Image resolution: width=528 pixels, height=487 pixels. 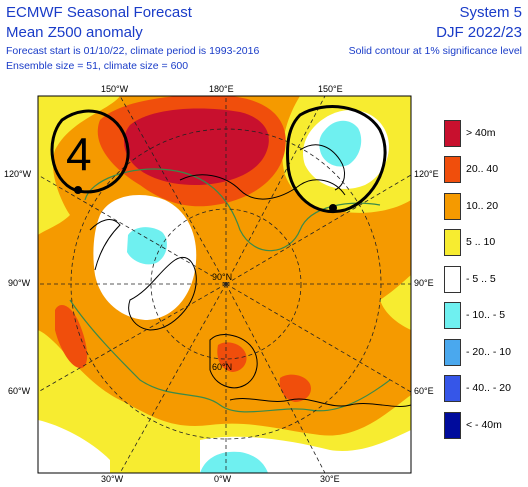 What do you see at coordinates (452, 279) in the screenshot?
I see `legend-swatch-neutral` at bounding box center [452, 279].